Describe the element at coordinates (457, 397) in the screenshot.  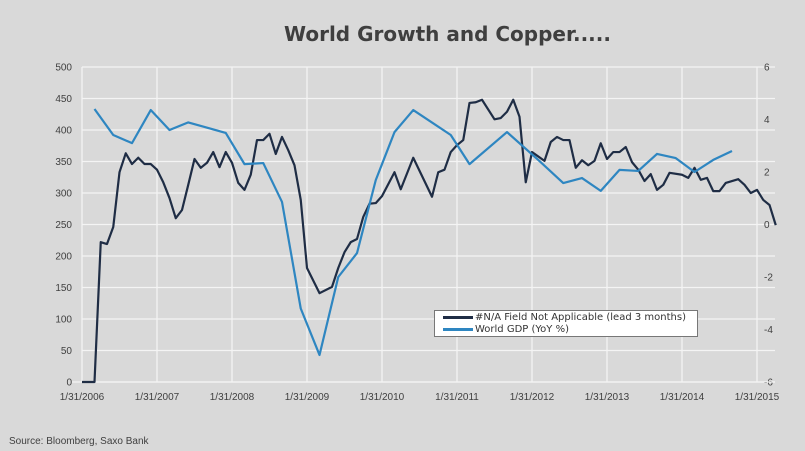
I see `x-tick-label: 1/31/2011` at that location.